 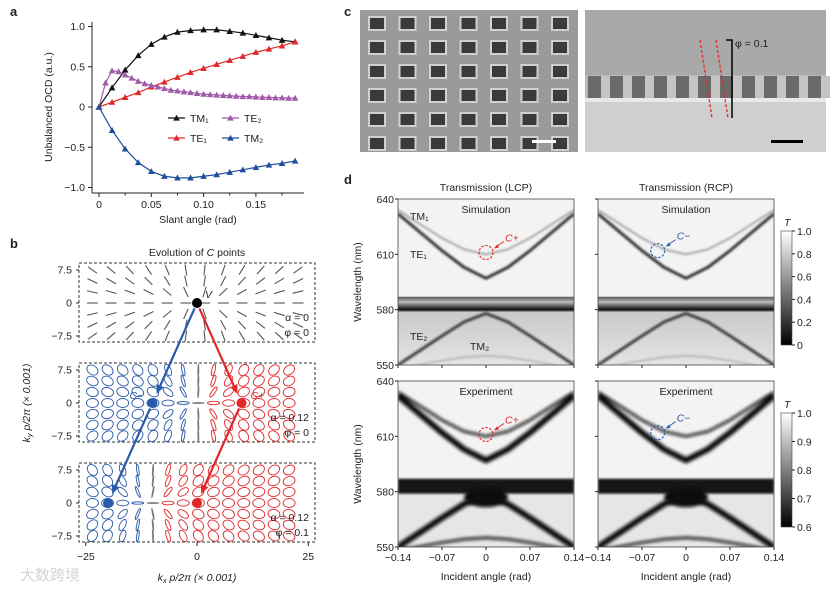 I want to click on colorbar-0: T 1.0 0.8 0.6 0.4 0.2 0, so click(x=796, y=284).